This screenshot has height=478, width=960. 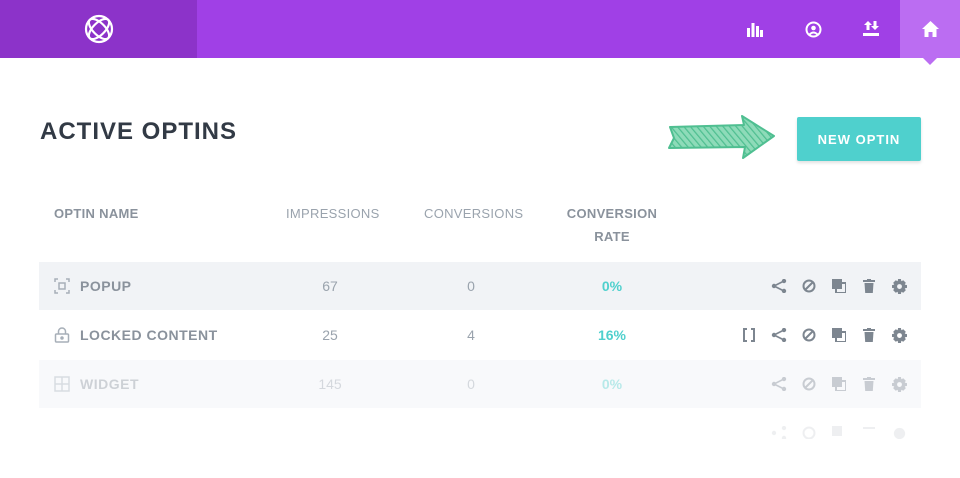 What do you see at coordinates (330, 286) in the screenshot?
I see `impressions-value: 67` at bounding box center [330, 286].